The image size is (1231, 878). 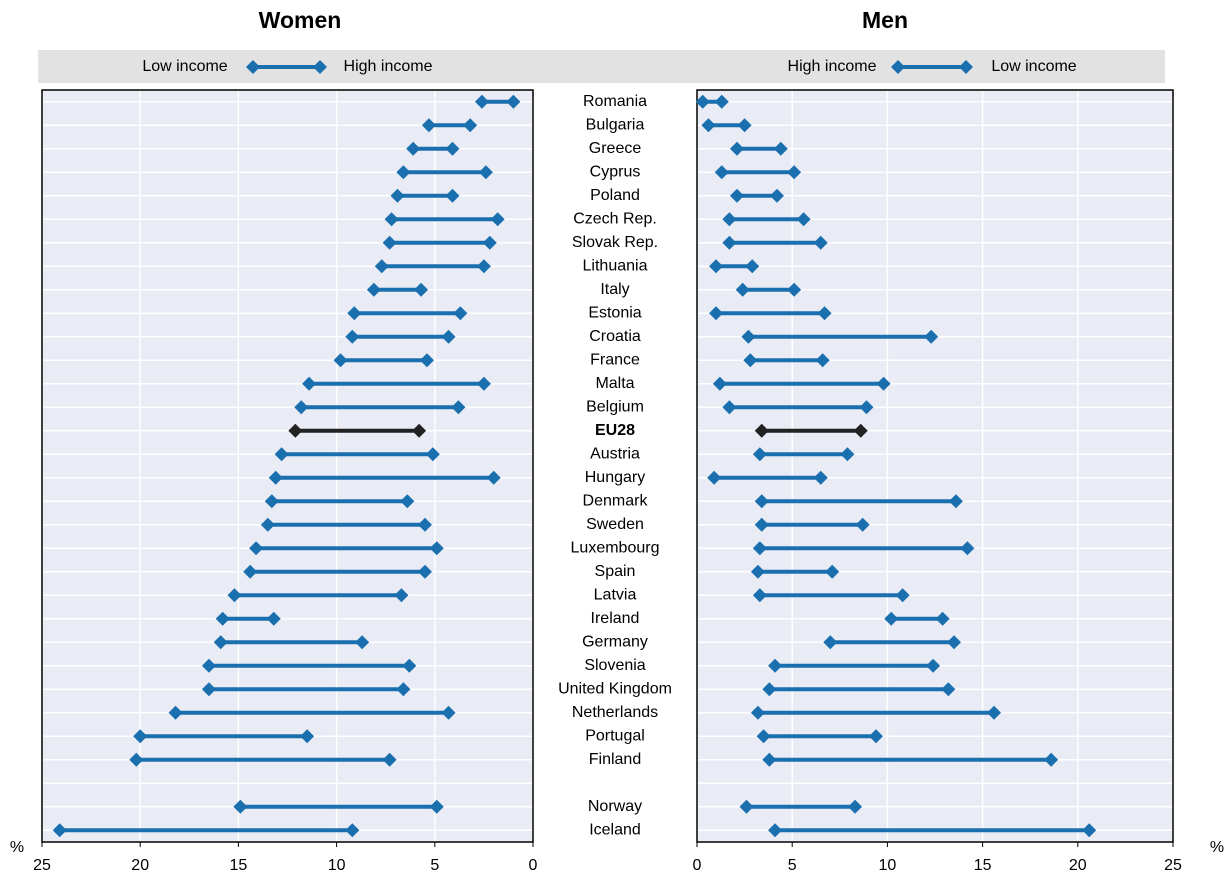 What do you see at coordinates (615, 594) in the screenshot?
I see `category-label: Latvia` at bounding box center [615, 594].